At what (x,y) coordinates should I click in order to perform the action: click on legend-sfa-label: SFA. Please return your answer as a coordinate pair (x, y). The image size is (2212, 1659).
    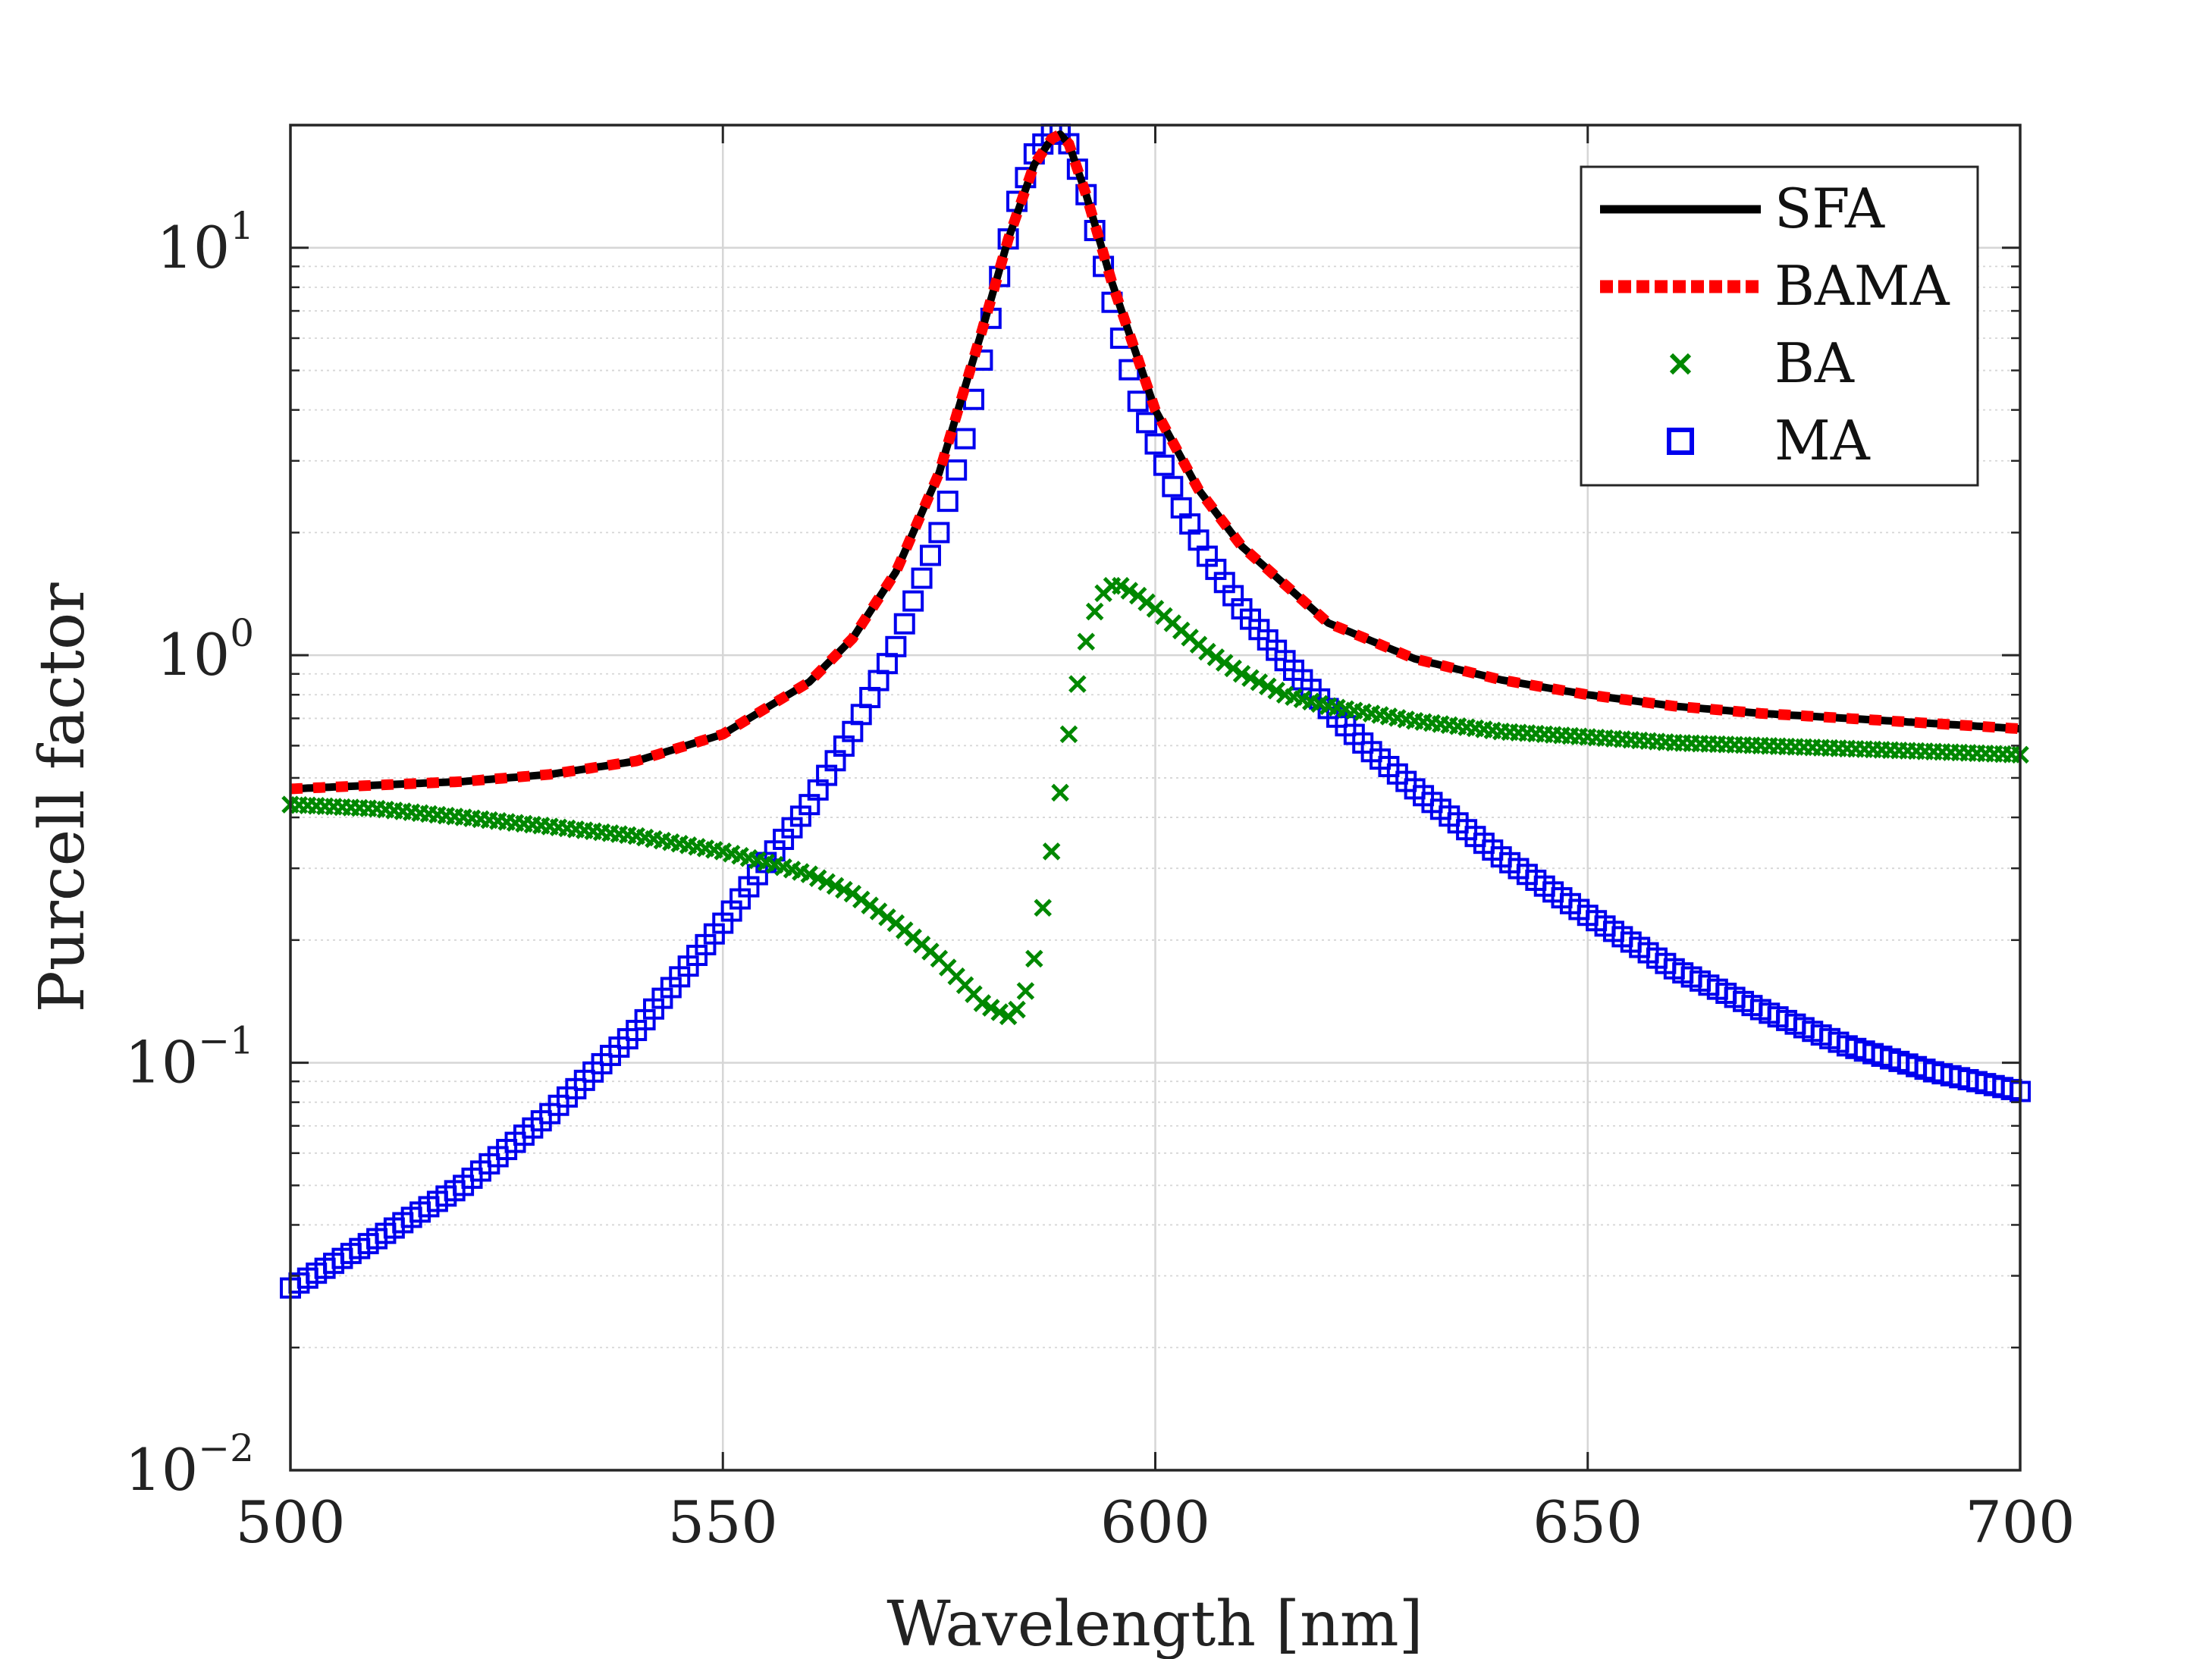
    Looking at the image, I should click on (1829, 209).